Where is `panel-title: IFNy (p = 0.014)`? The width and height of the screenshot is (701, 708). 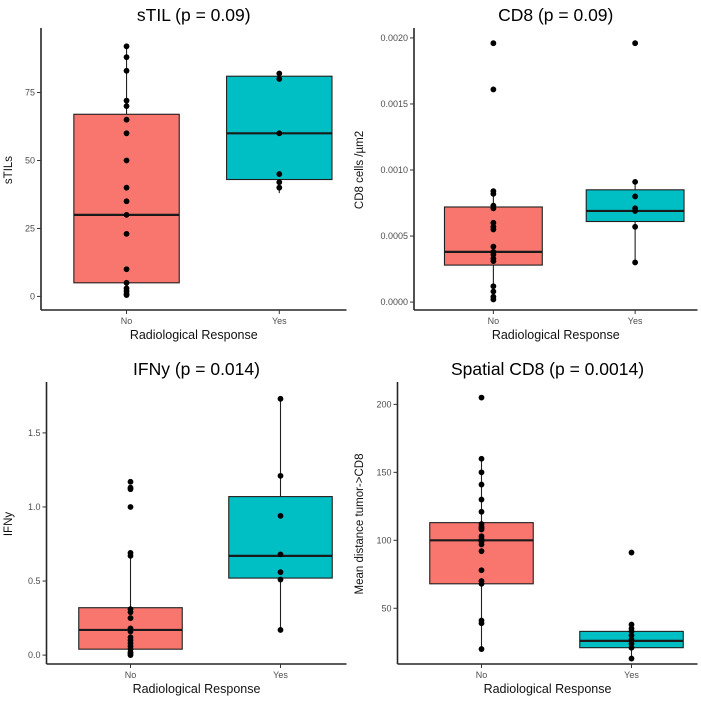 panel-title: IFNy (p = 0.014) is located at coordinates (196, 369).